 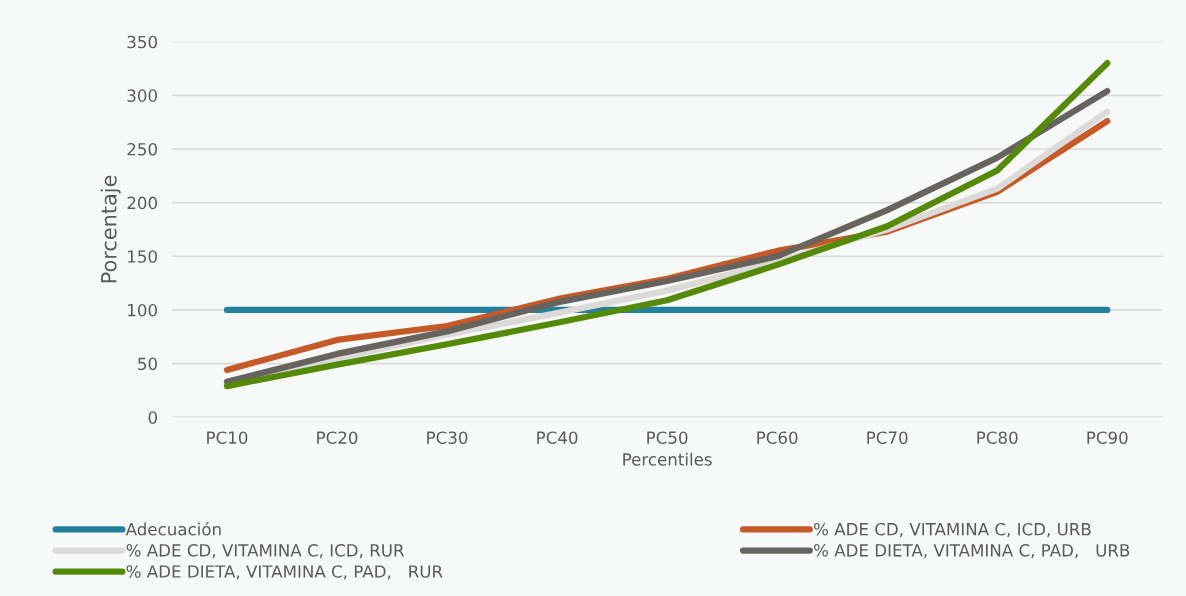 I want to click on y-tick-label: 50, so click(x=147, y=364).